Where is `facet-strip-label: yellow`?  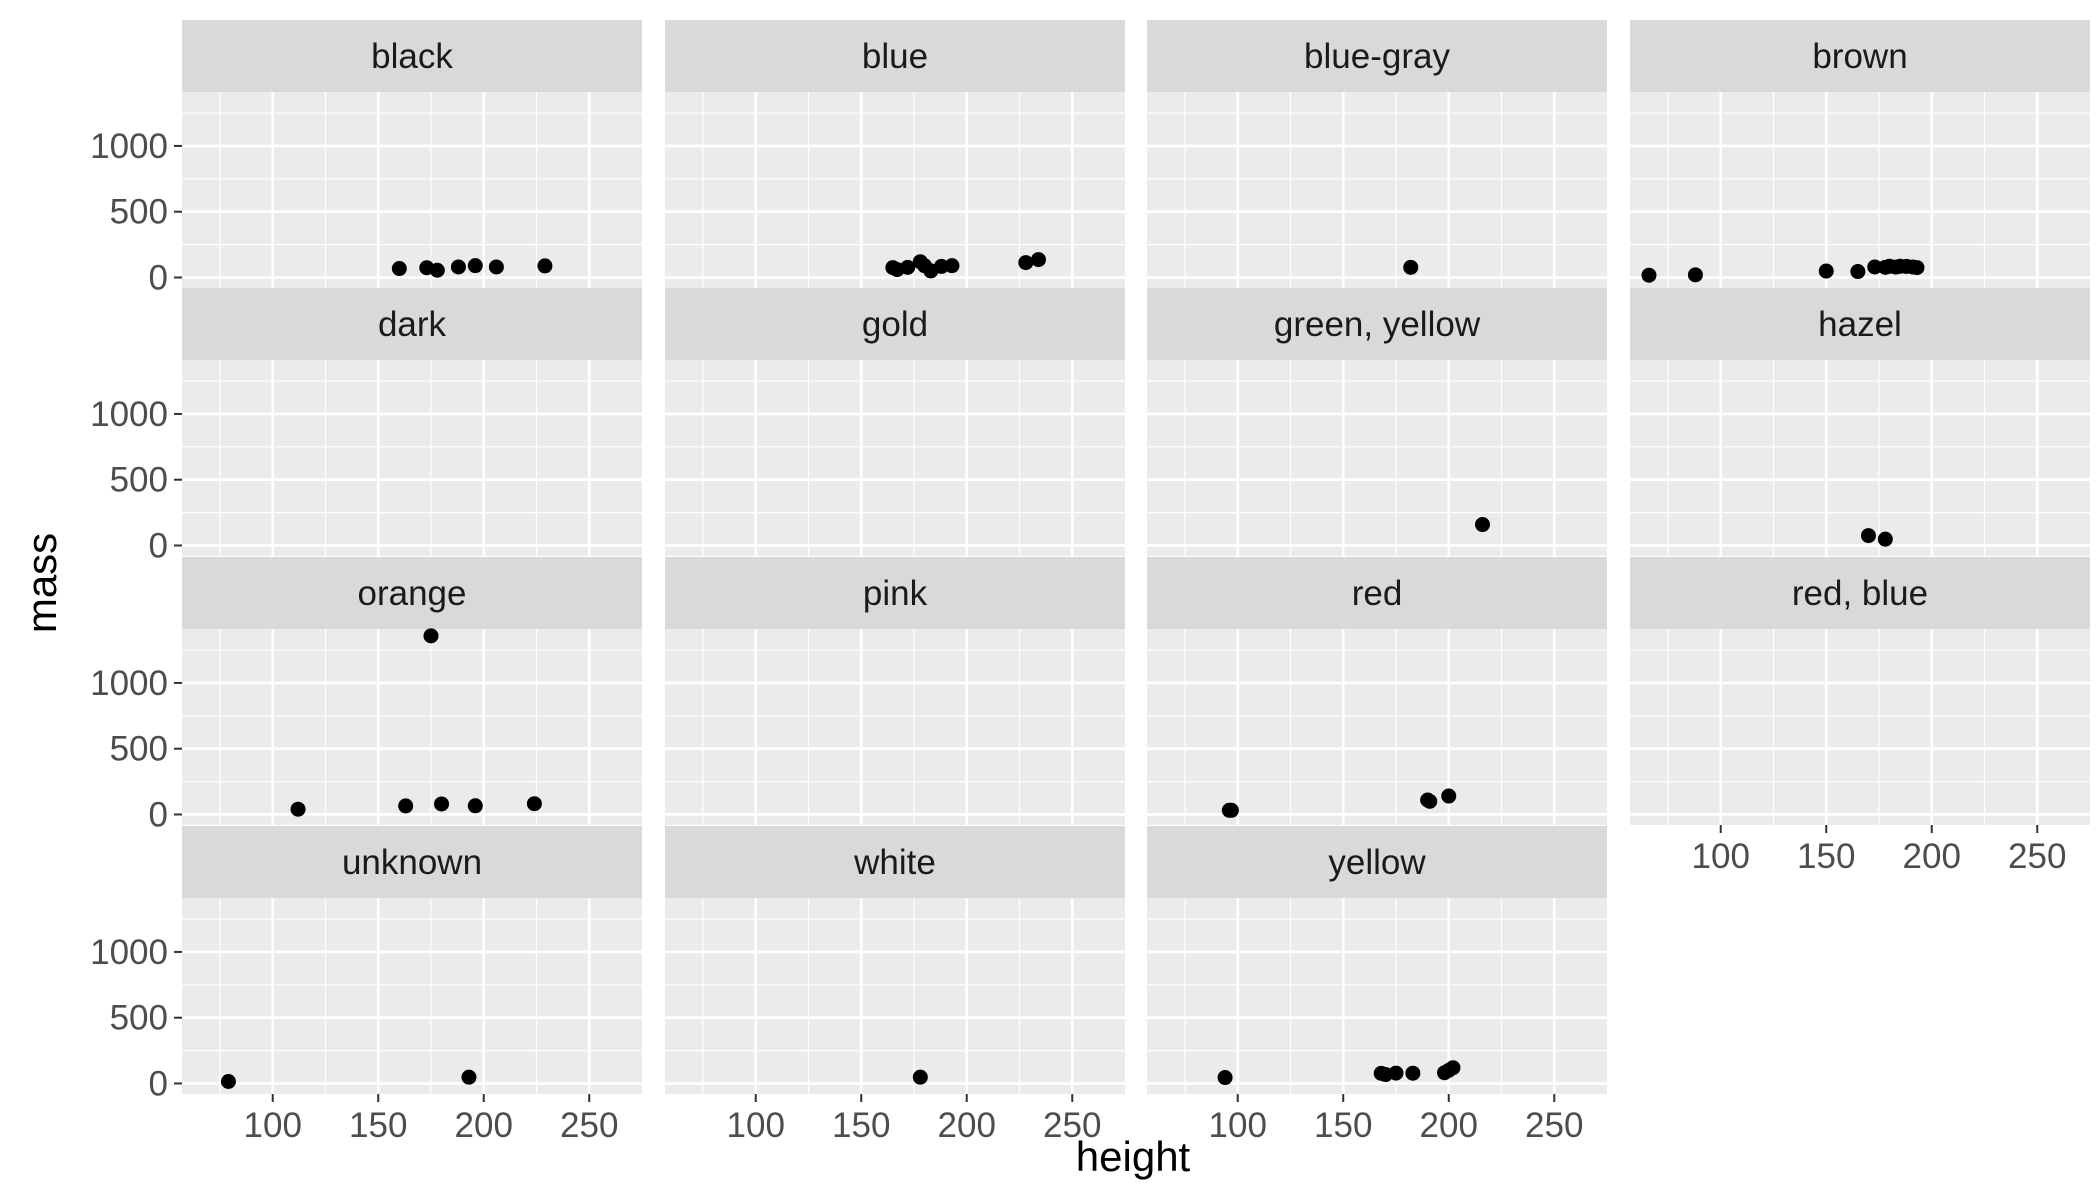 facet-strip-label: yellow is located at coordinates (1377, 862).